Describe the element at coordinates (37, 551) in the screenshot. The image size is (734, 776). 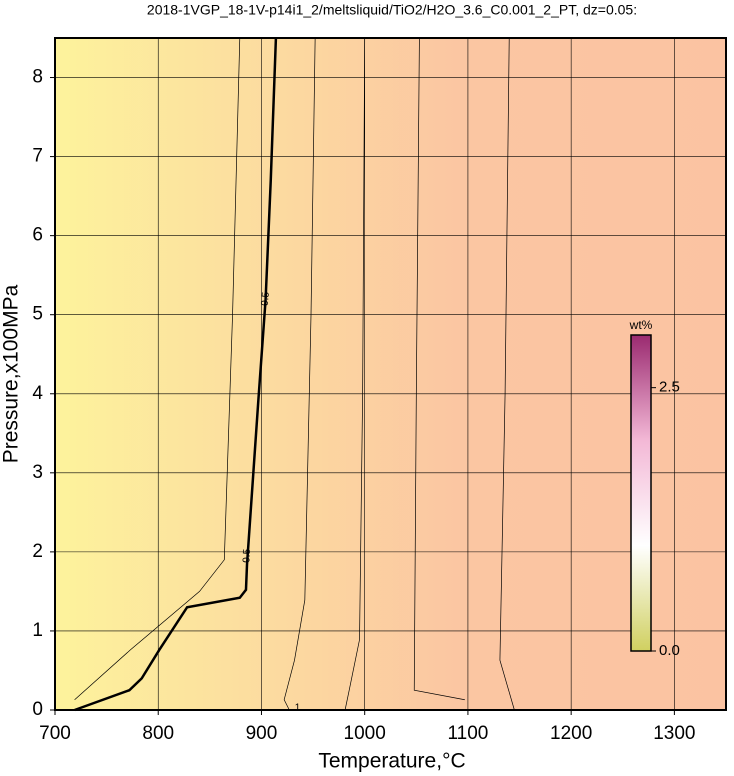
I see `y-tick-label: 2` at that location.